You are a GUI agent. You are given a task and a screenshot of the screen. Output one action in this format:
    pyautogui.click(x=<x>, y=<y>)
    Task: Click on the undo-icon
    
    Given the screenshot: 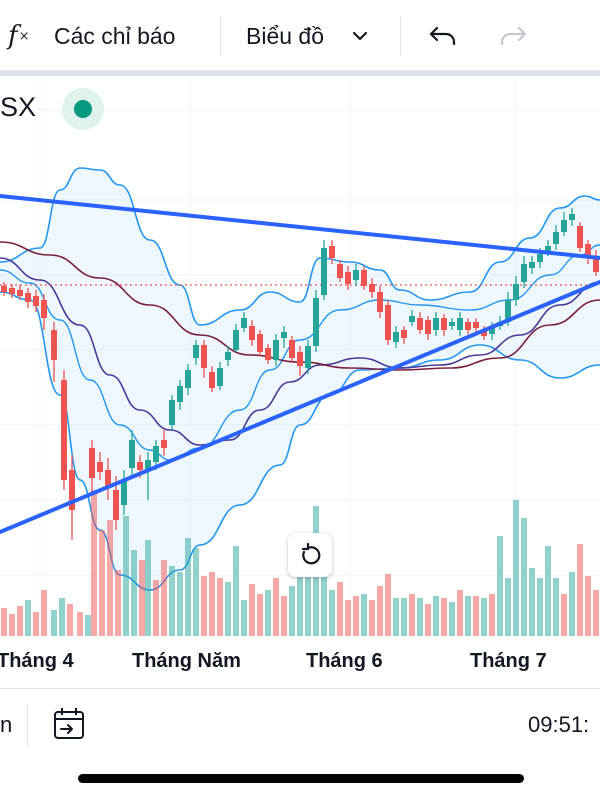 What is the action you would take?
    pyautogui.click(x=443, y=36)
    